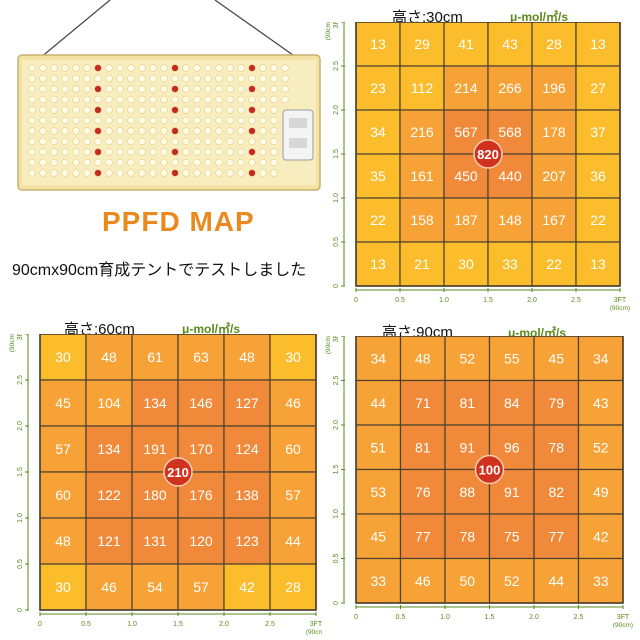 The image size is (640, 640). I want to click on cell-value: 161, so click(422, 176).